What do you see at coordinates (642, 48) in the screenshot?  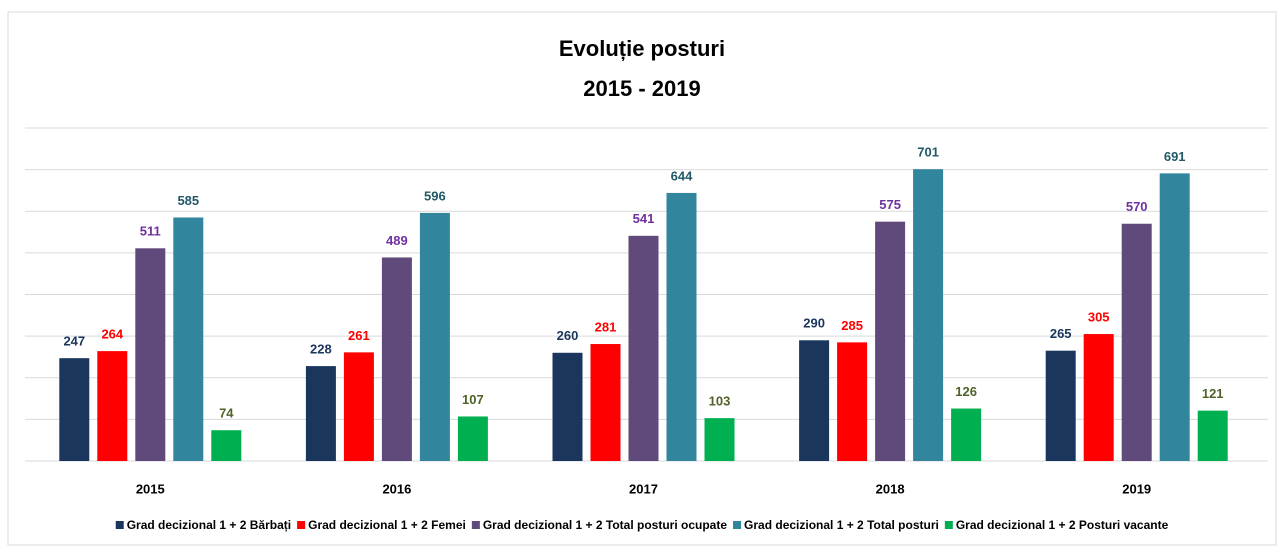 I see `chart-title: Evoluție posturi` at bounding box center [642, 48].